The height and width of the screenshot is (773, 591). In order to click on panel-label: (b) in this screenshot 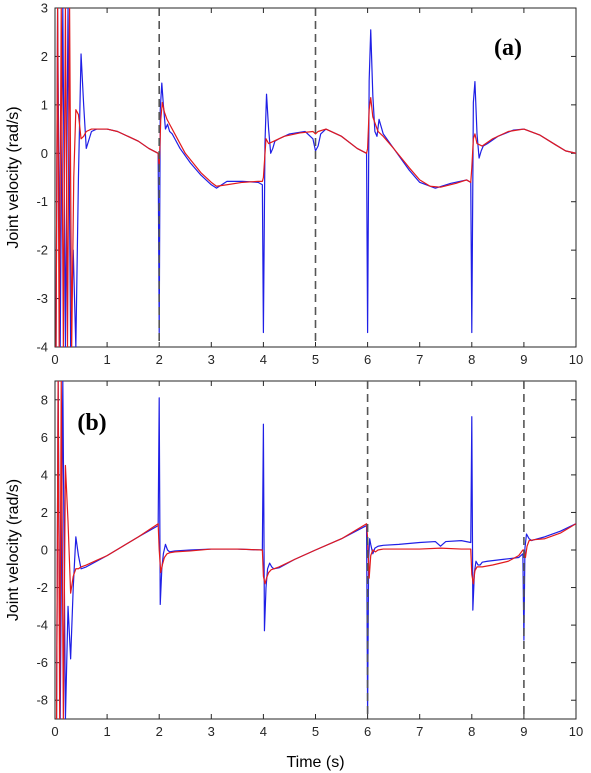, I will do `click(91, 423)`.